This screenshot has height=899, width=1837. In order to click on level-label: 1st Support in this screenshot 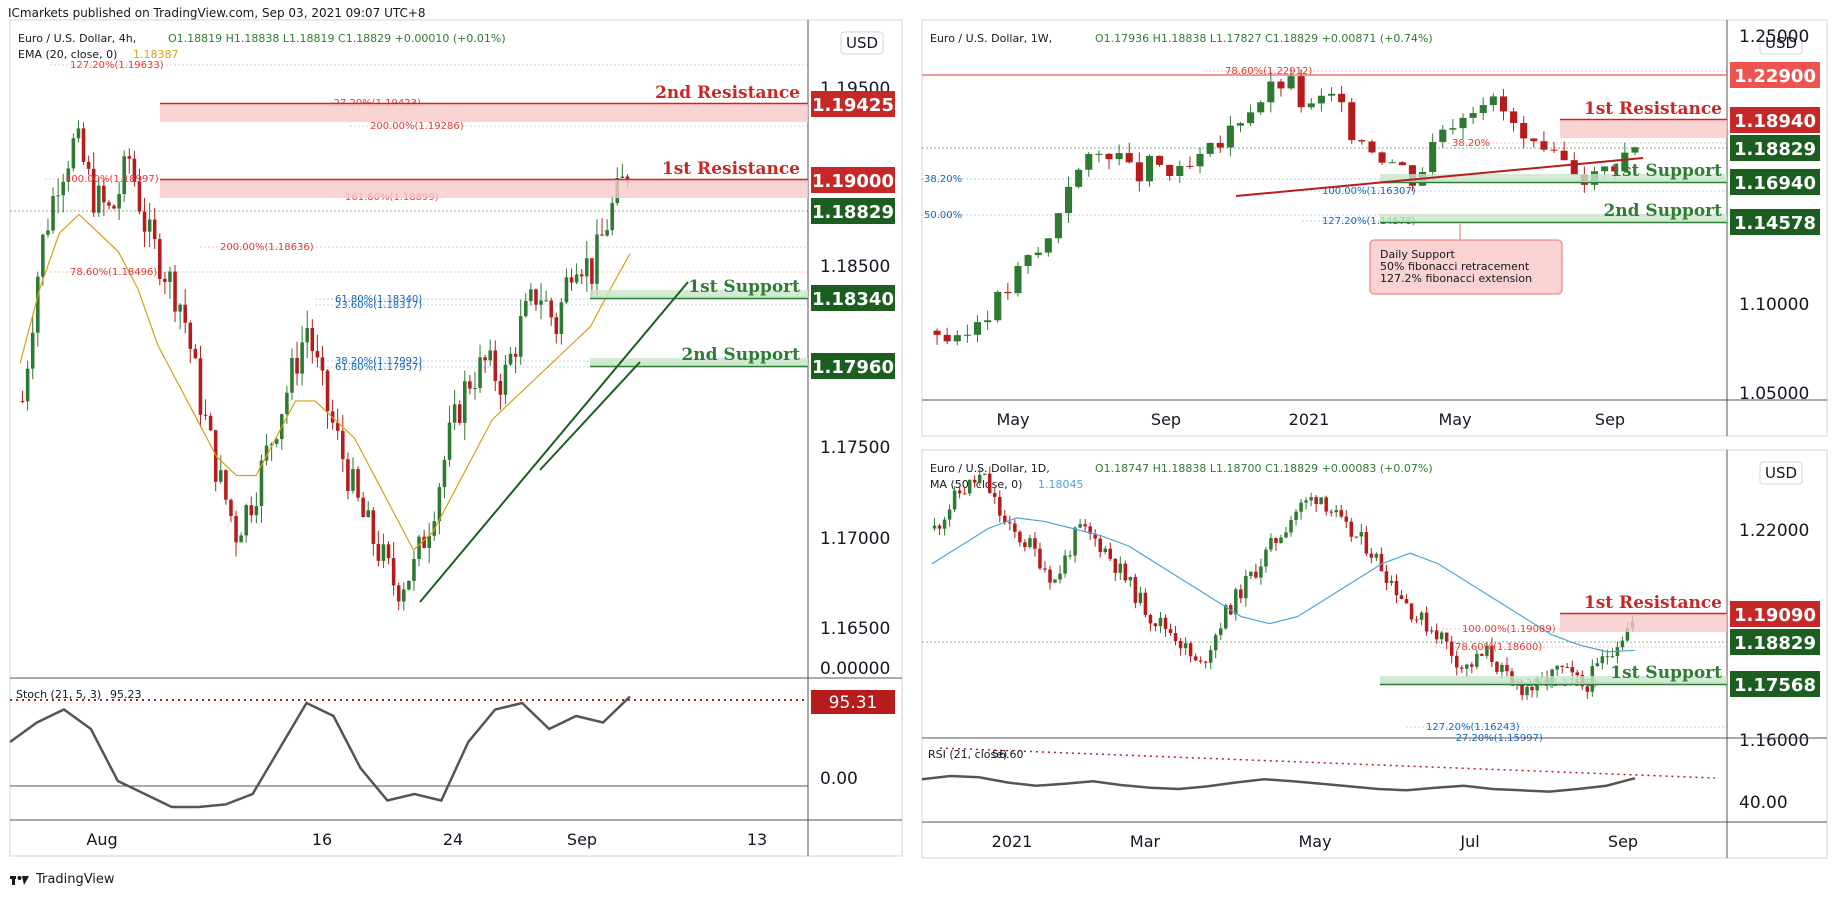, I will do `click(1666, 673)`.